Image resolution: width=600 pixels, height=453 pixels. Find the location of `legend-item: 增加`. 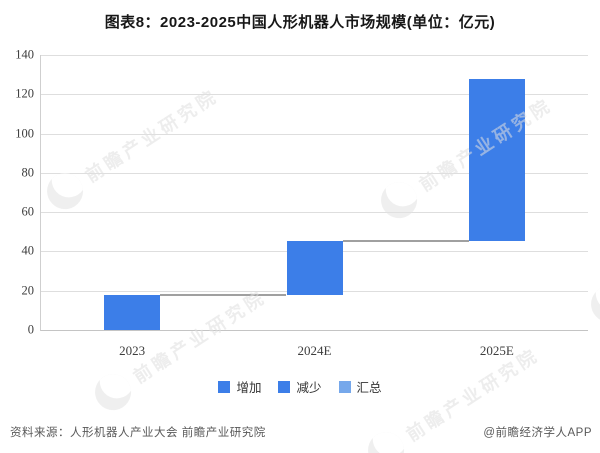

legend-item: 增加 is located at coordinates (239, 386).